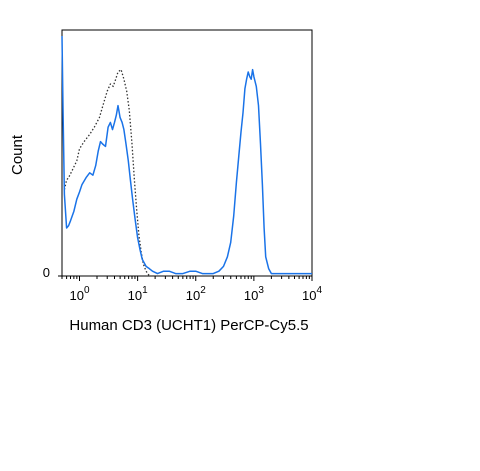  What do you see at coordinates (183, 284) in the screenshot?
I see `axis-layer: 10⁰ 10¹ 10² 10³ 10⁴ 0` at bounding box center [183, 284].